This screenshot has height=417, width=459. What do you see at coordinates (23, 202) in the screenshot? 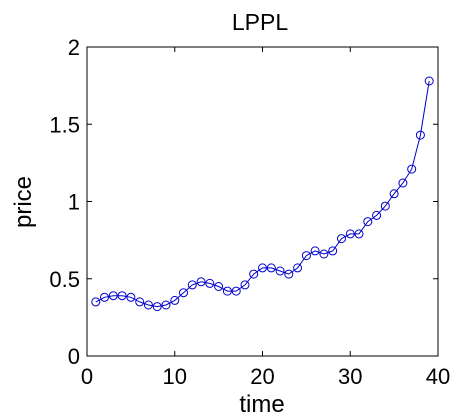
I see `y-axis-label: price` at bounding box center [23, 202].